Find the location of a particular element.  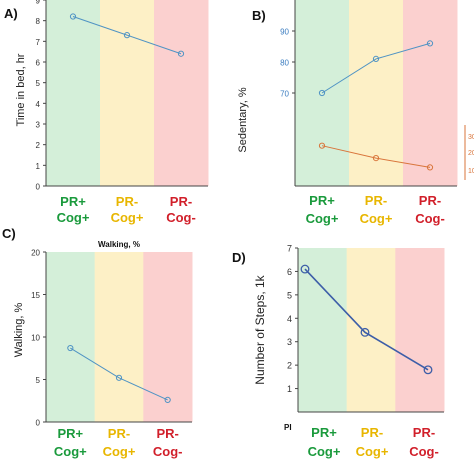

chart-title: Walking, % is located at coordinates (119, 244).